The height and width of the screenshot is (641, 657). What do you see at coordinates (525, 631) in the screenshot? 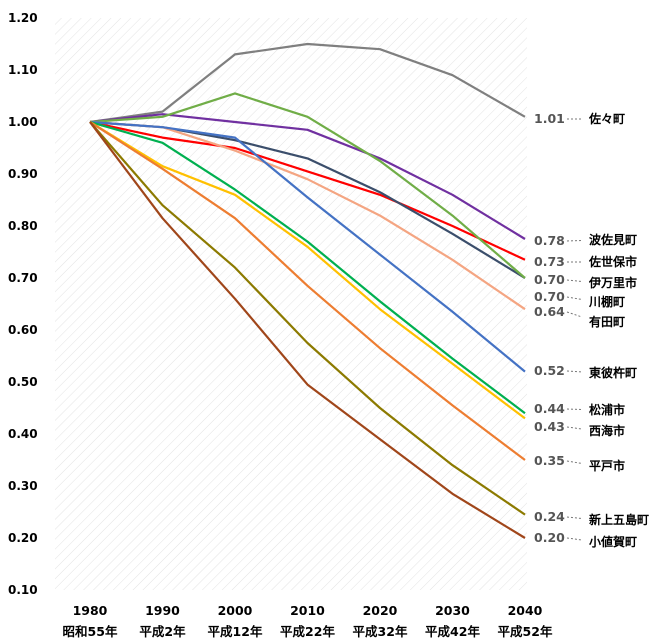
I see `x-era-label: 平成52年` at bounding box center [525, 631].